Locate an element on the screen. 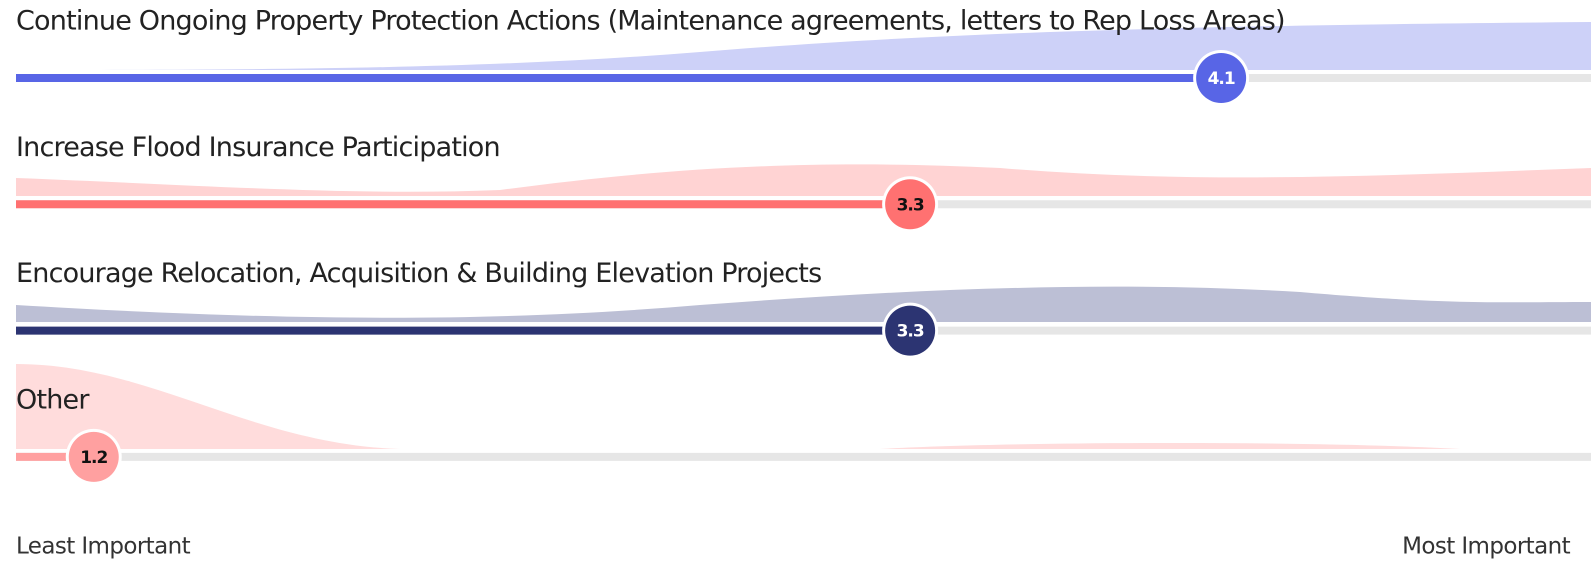 The width and height of the screenshot is (1591, 575). value-label: 1.2 is located at coordinates (93, 458).